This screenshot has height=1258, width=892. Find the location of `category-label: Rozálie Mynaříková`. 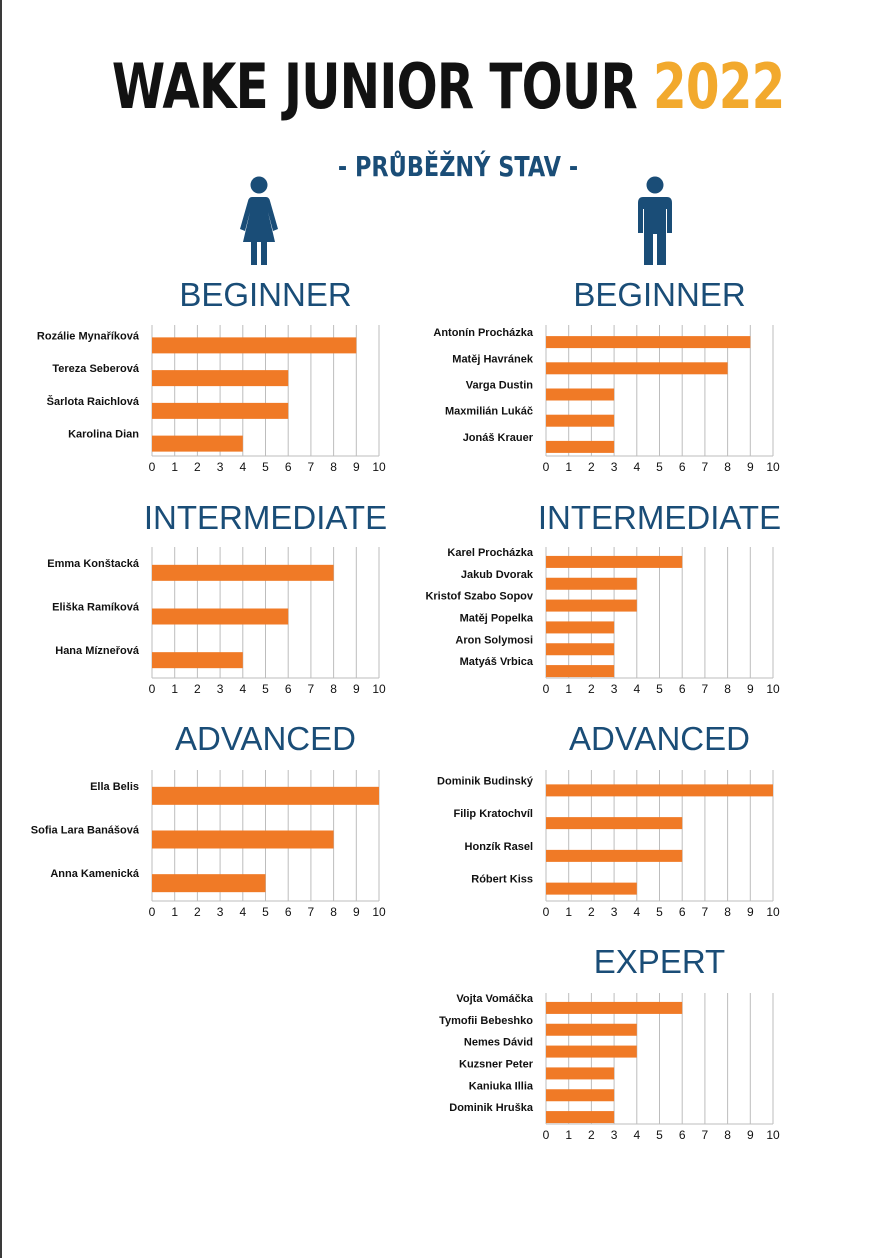

category-label: Rozálie Mynaříková is located at coordinates (88, 336).